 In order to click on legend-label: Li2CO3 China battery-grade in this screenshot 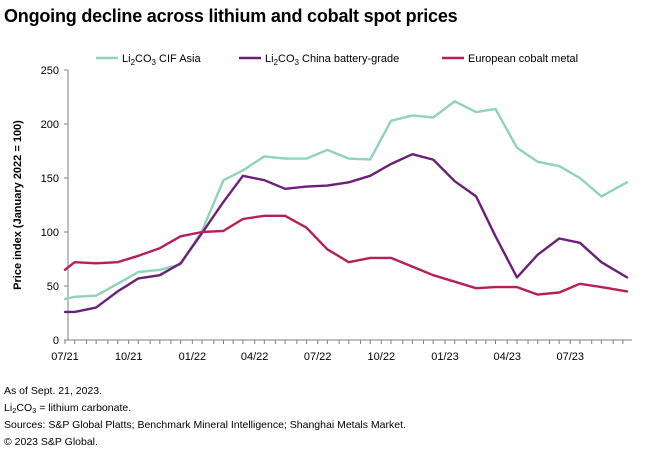, I will do `click(332, 60)`.